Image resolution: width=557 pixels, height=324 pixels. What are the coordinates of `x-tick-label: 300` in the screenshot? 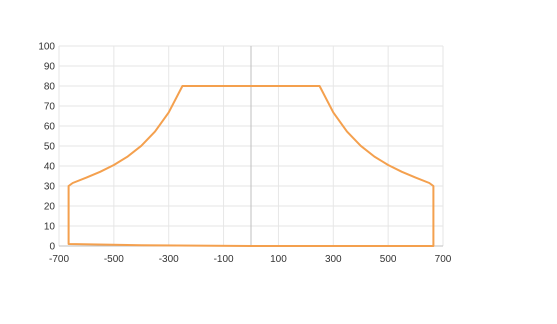 It's located at (333, 259).